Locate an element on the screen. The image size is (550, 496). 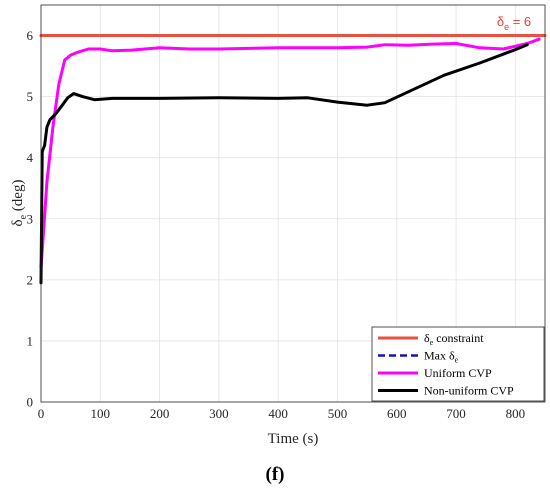
x-tick-label: 100 is located at coordinates (101, 413).